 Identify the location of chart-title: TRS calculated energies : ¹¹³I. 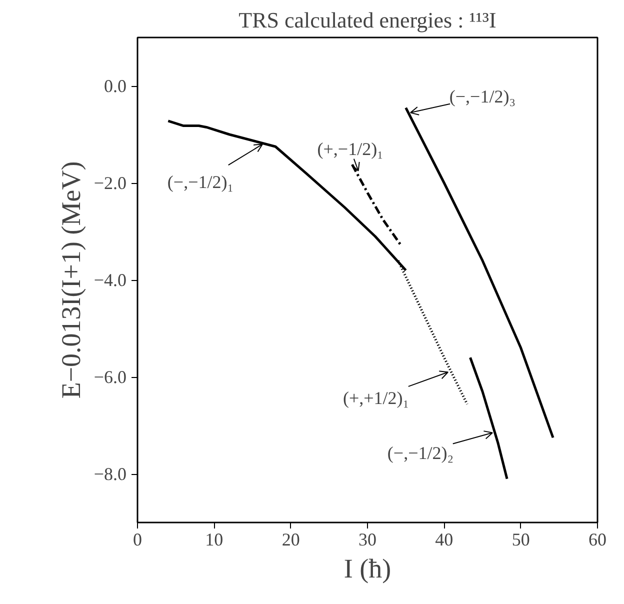
(367, 20).